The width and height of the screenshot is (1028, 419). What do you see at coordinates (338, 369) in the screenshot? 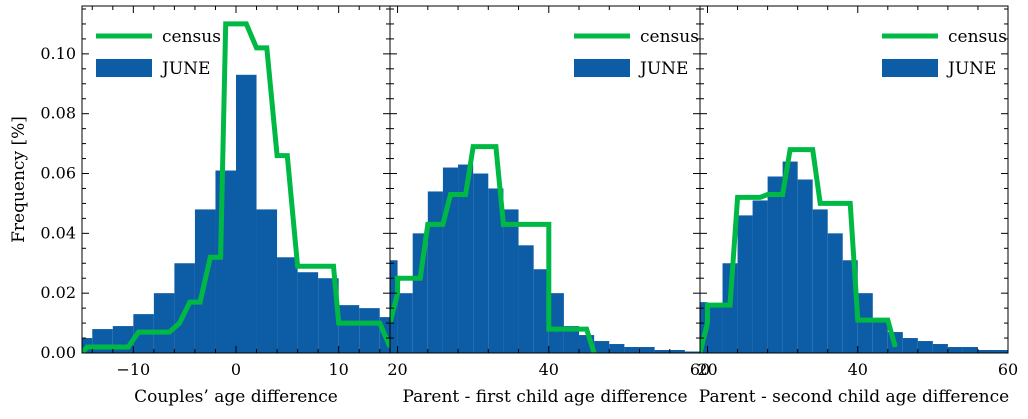
I see `x-tick-label: 10` at bounding box center [338, 369].